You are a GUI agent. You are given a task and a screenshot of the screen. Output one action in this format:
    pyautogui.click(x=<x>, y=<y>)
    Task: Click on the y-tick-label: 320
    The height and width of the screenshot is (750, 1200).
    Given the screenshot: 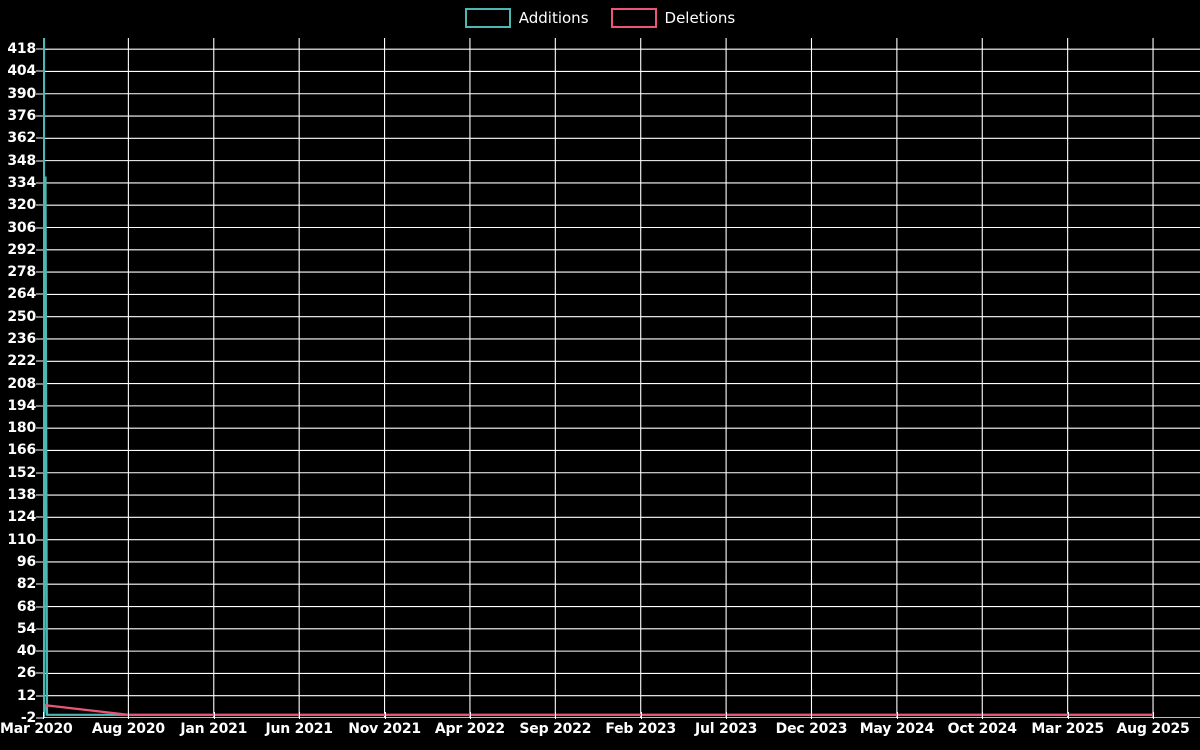 What is the action you would take?
    pyautogui.click(x=21, y=205)
    